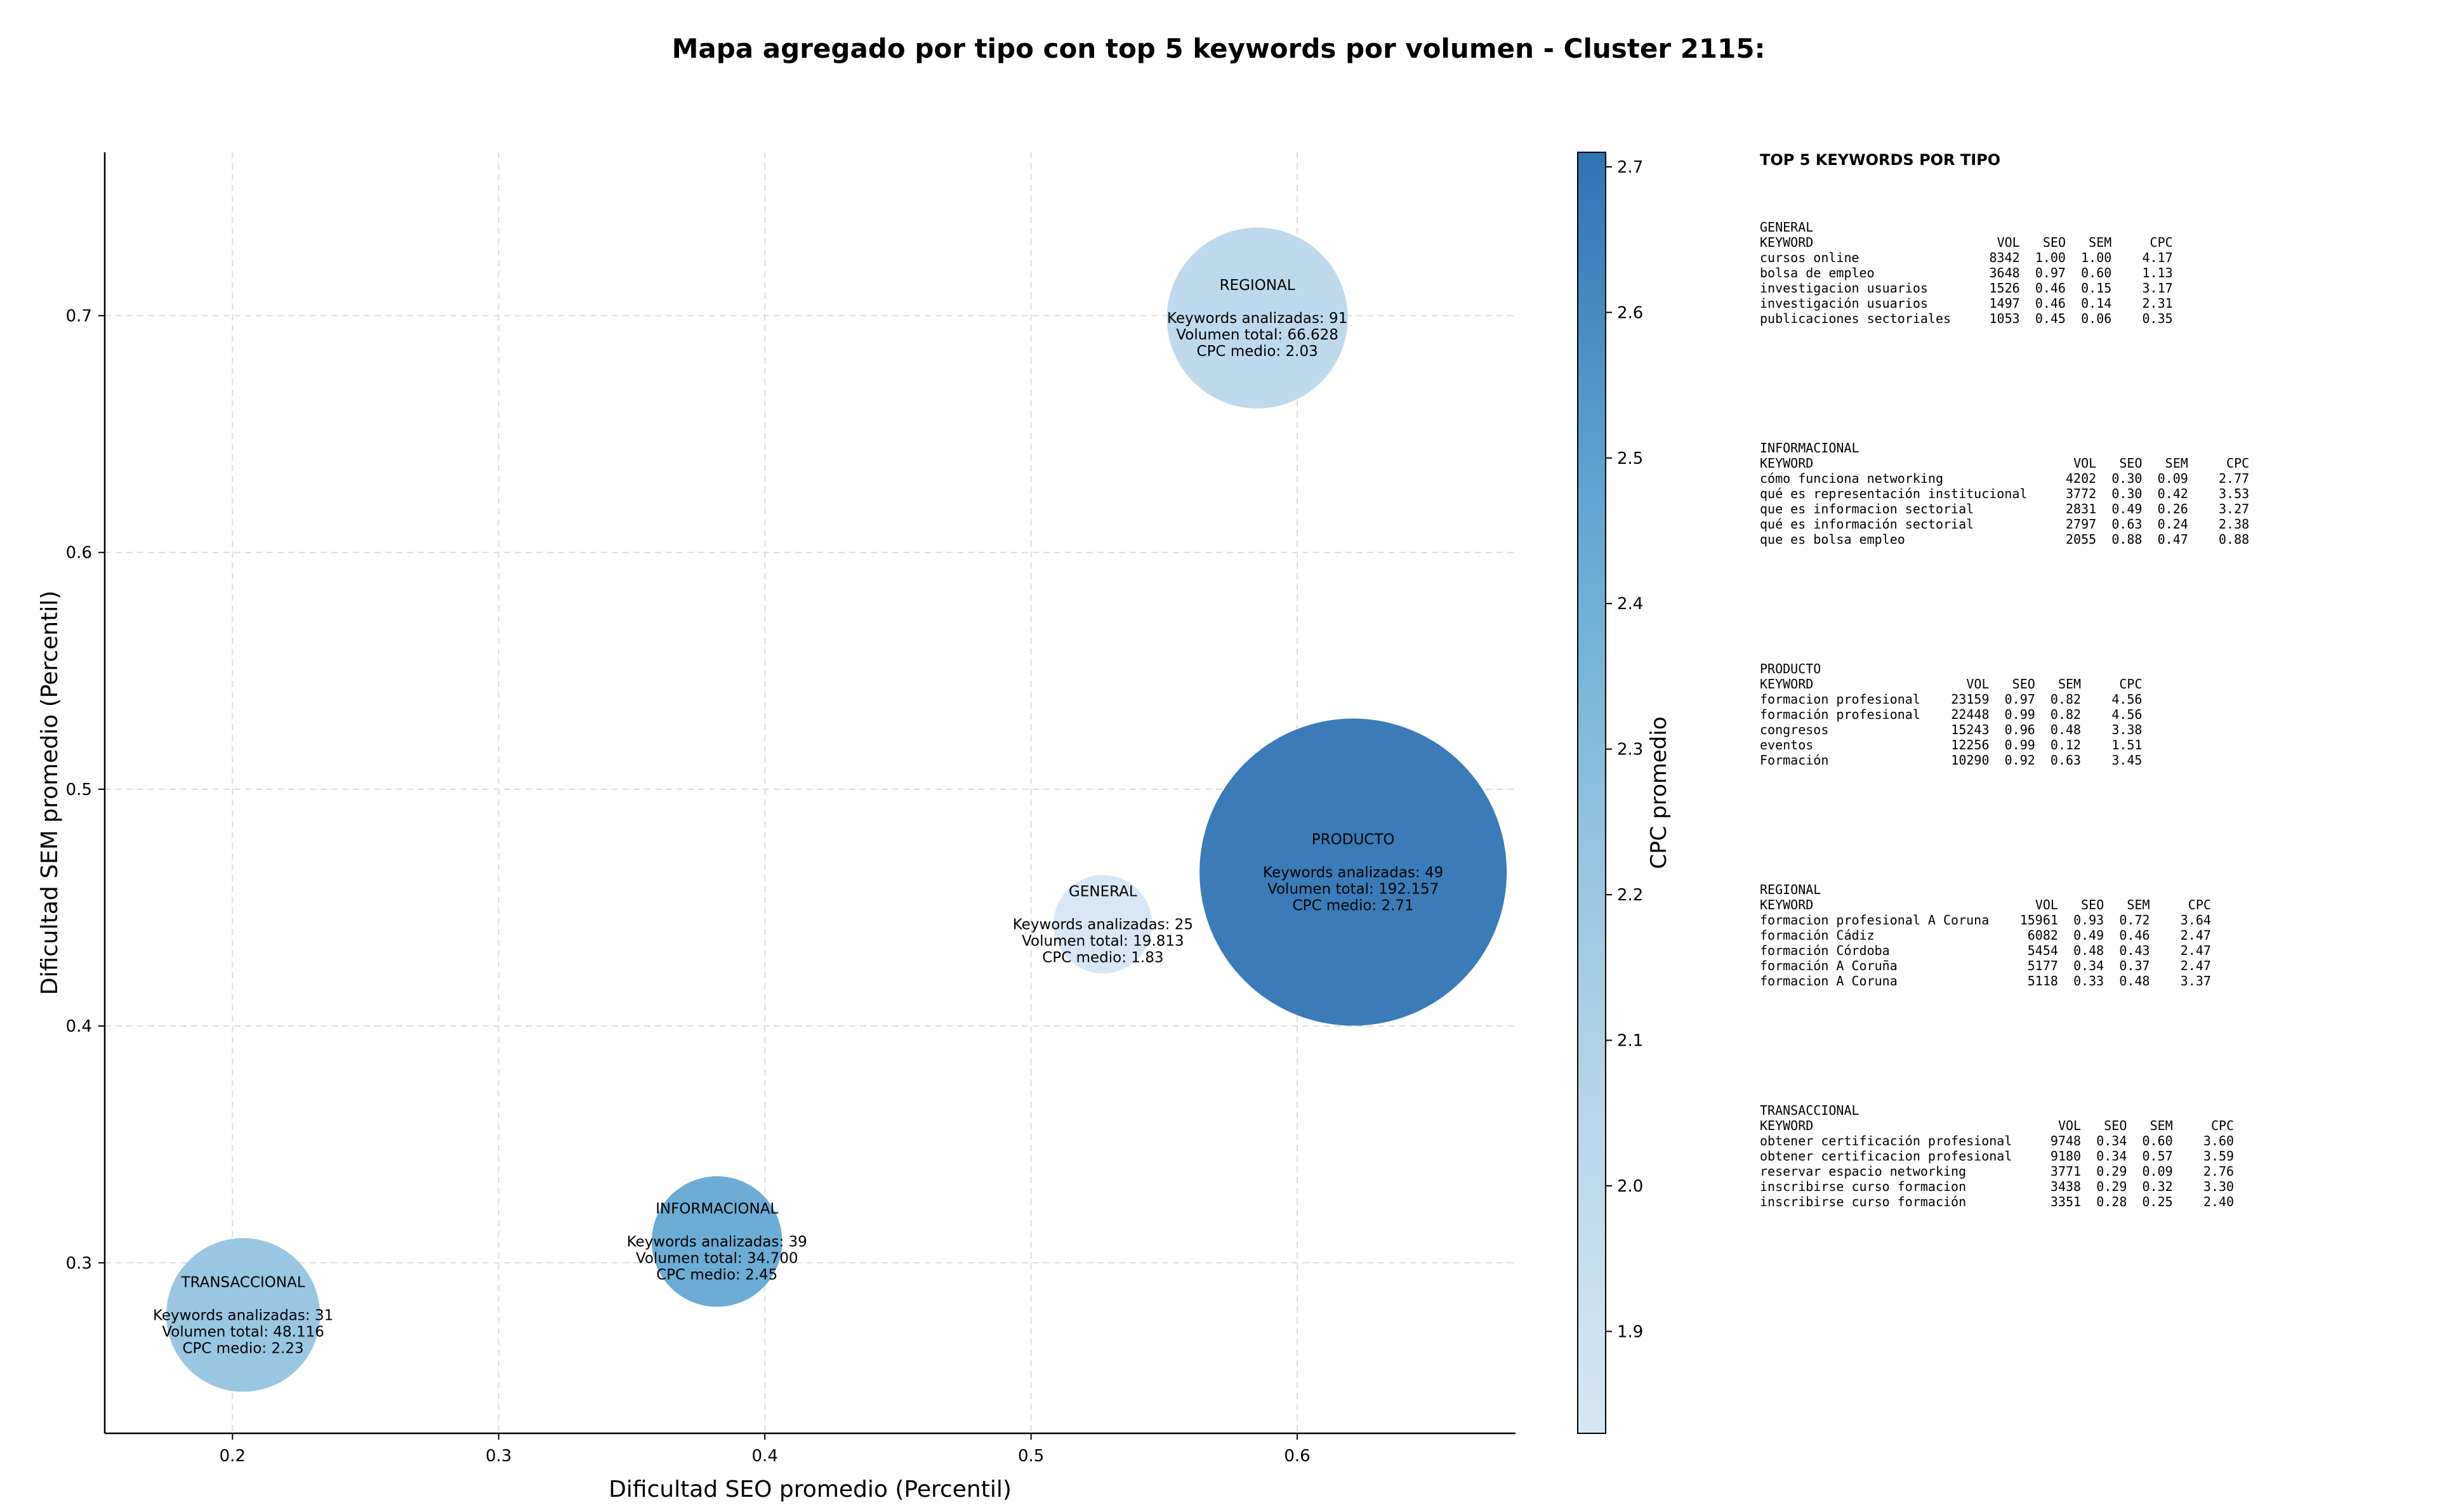 This screenshot has width=2437, height=1512. I want to click on value-cell: 2.31, so click(2157, 304).